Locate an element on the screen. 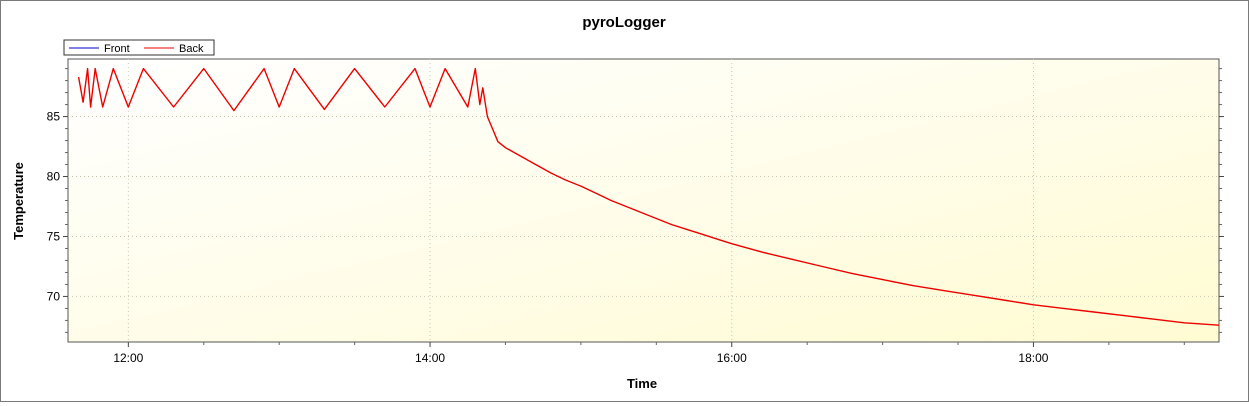  x-tick-label: 18:00 is located at coordinates (1033, 358).